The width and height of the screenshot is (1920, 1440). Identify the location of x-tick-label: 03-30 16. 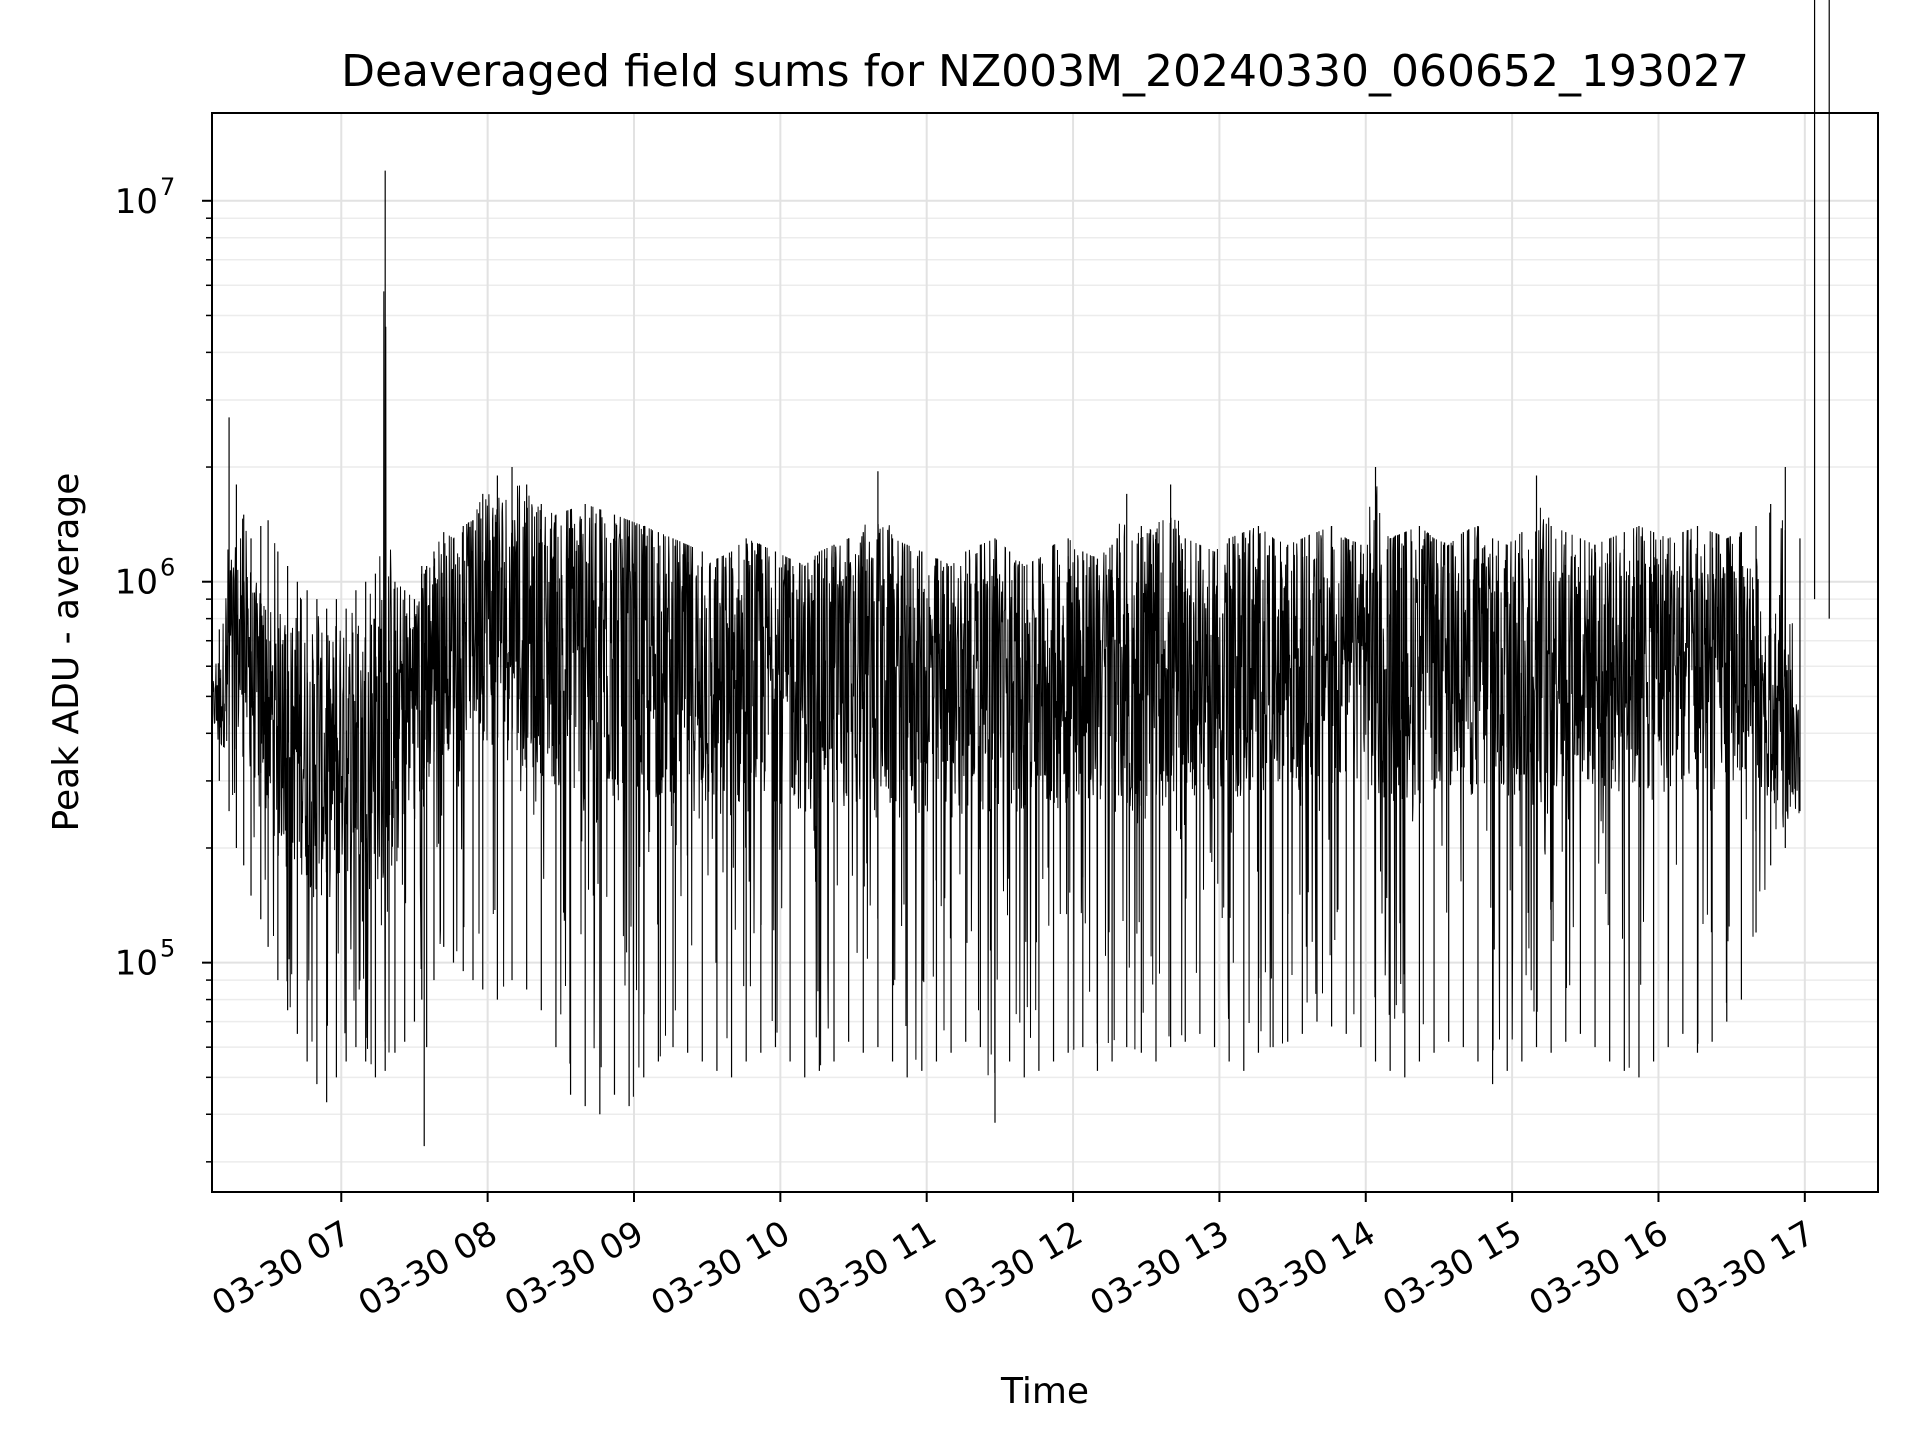
(1599, 1268).